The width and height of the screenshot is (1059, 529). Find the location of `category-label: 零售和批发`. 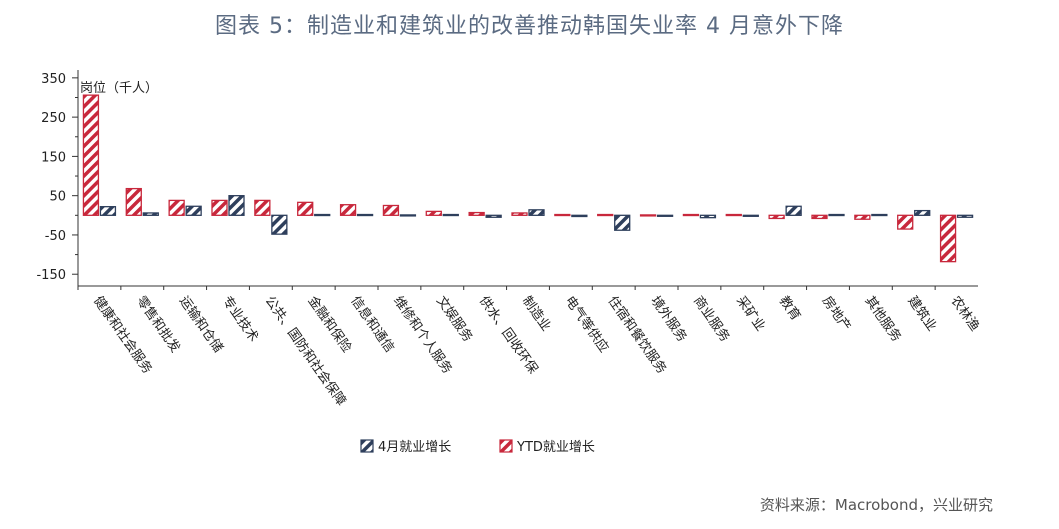

category-label: 零售和批发 is located at coordinates (158, 324).